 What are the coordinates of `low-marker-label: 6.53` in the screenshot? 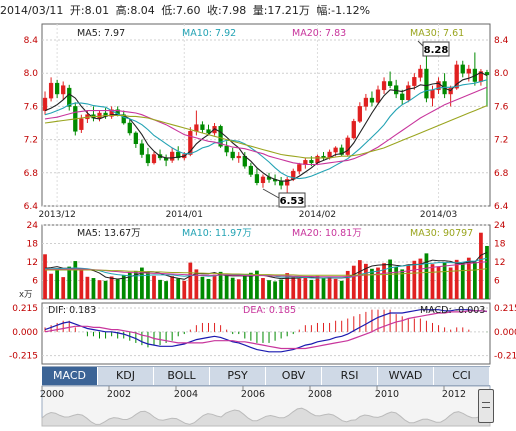 It's located at (292, 201).